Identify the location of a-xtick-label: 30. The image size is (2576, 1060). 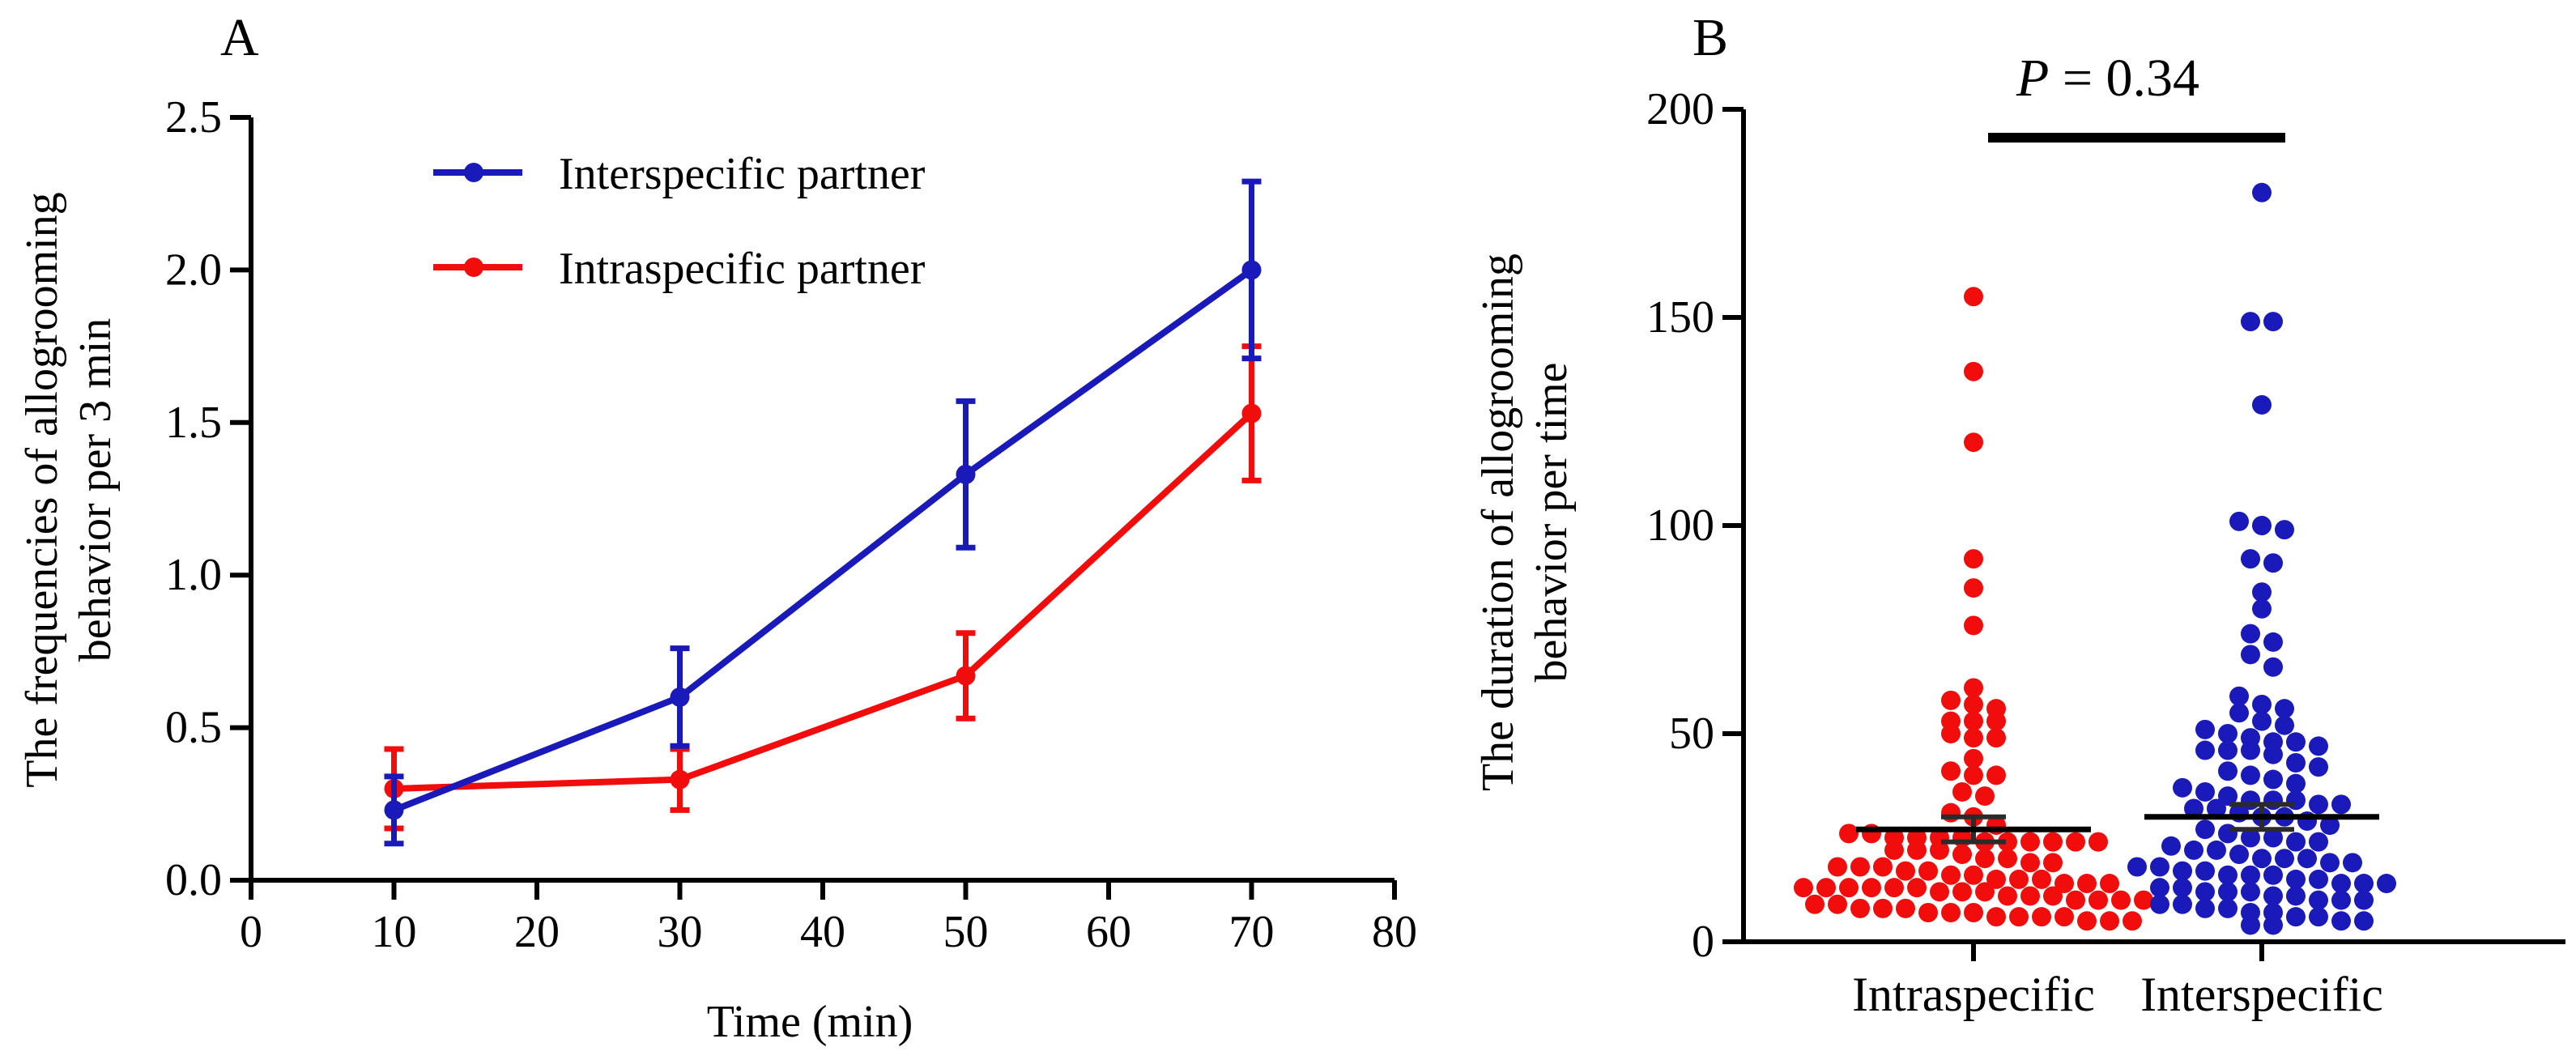
(680, 932).